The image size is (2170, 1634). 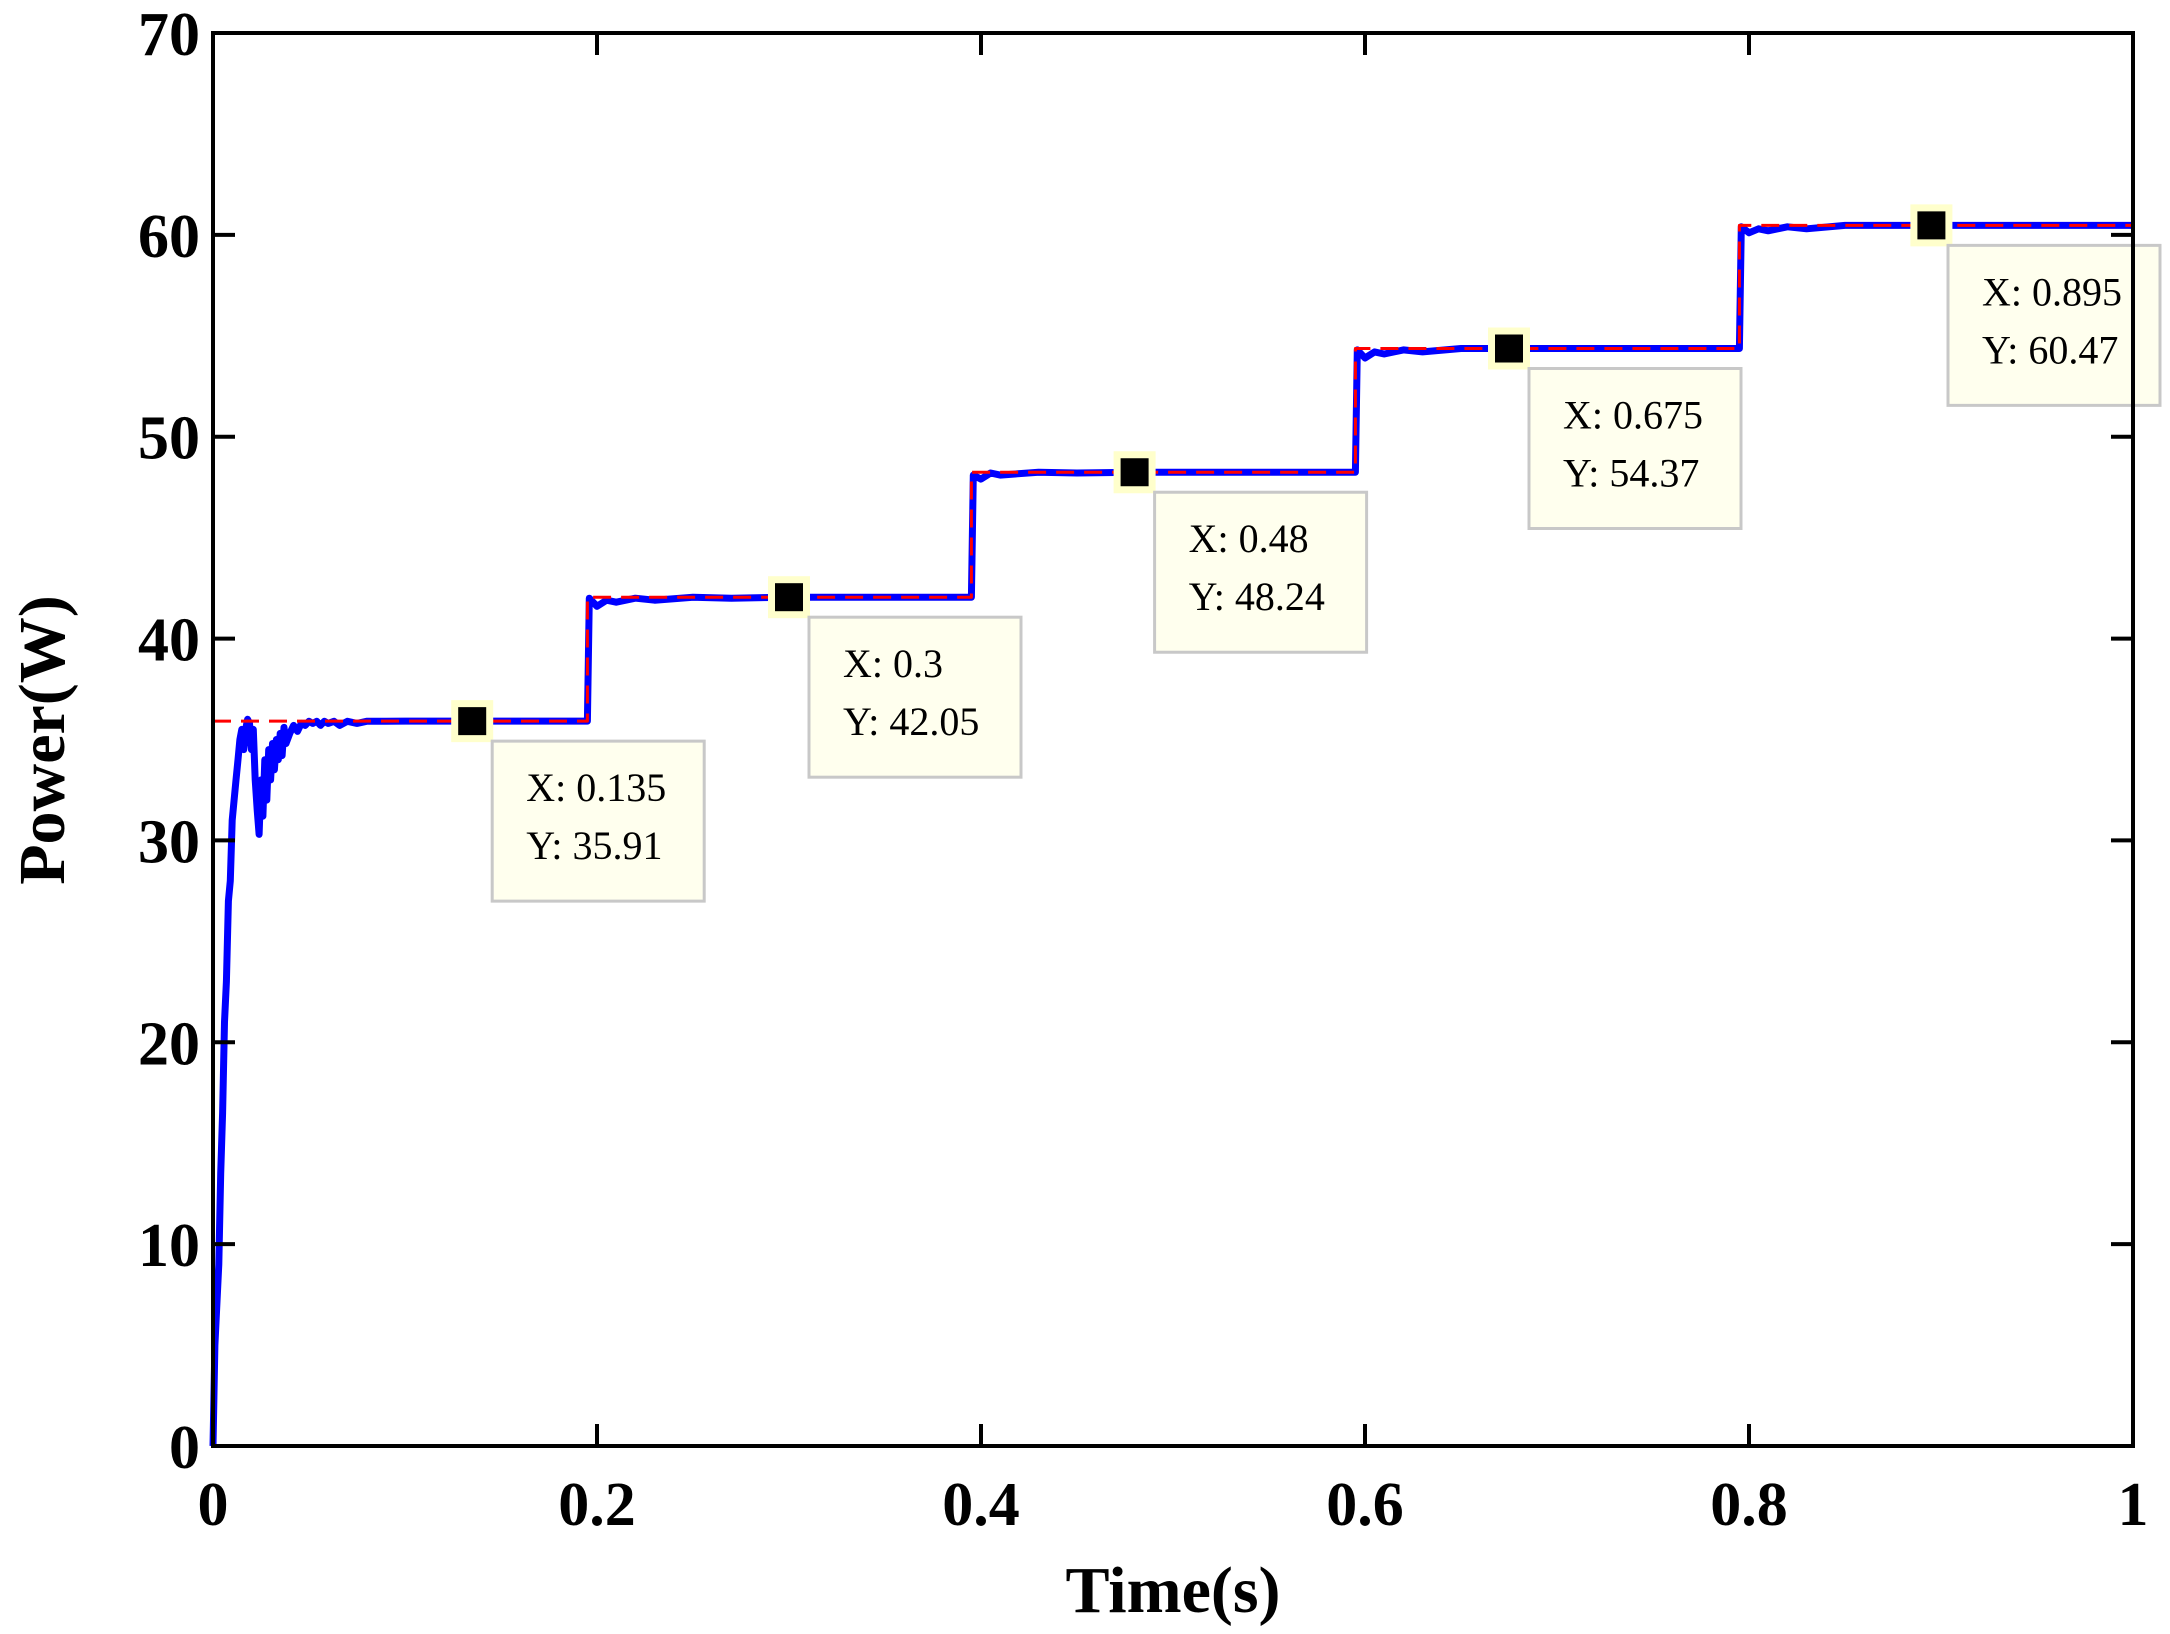 What do you see at coordinates (594, 845) in the screenshot?
I see `datatip-y-label: Y: 35.91` at bounding box center [594, 845].